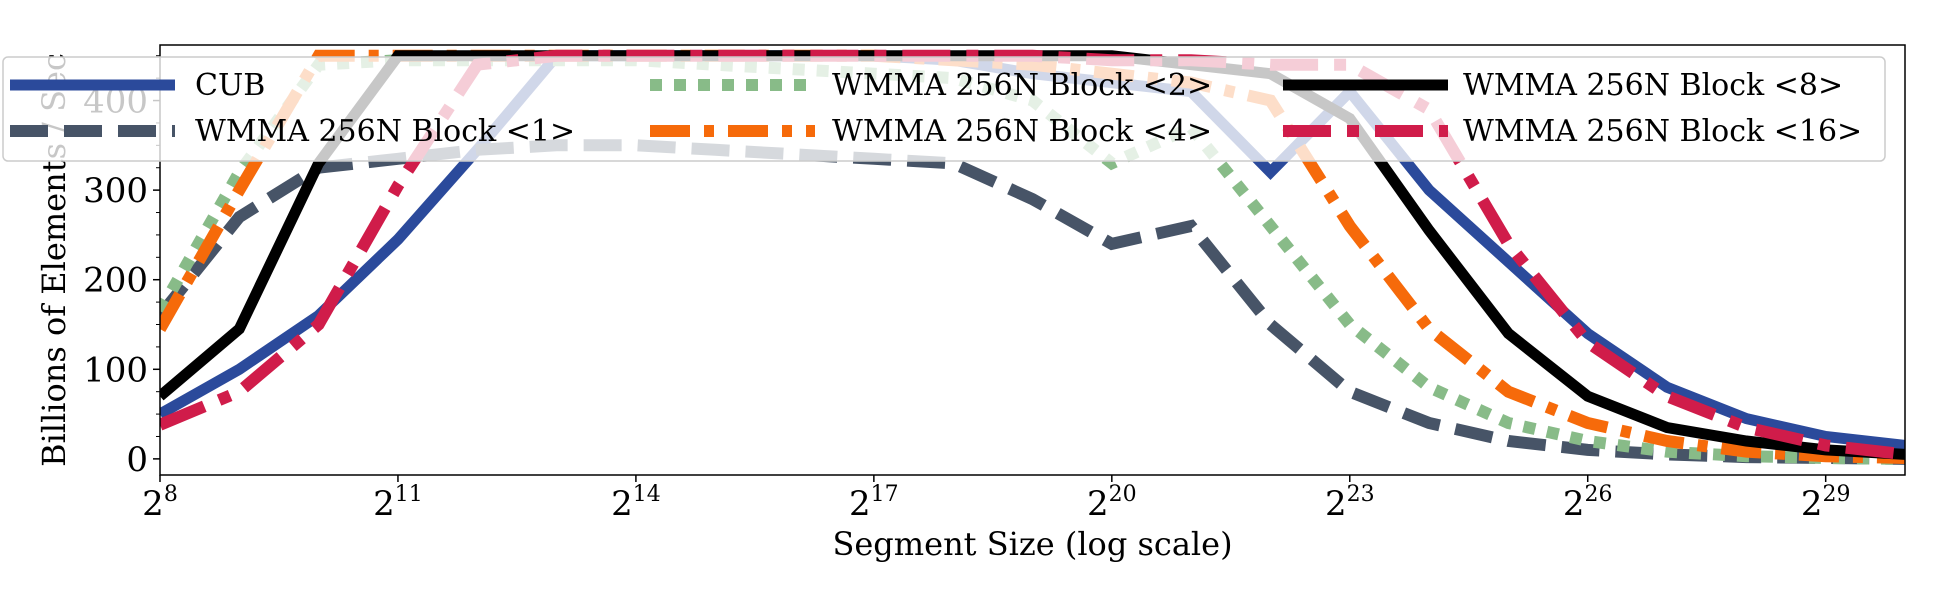 The height and width of the screenshot is (600, 1939). I want to click on x-tick-label: 223, so click(1350, 503).